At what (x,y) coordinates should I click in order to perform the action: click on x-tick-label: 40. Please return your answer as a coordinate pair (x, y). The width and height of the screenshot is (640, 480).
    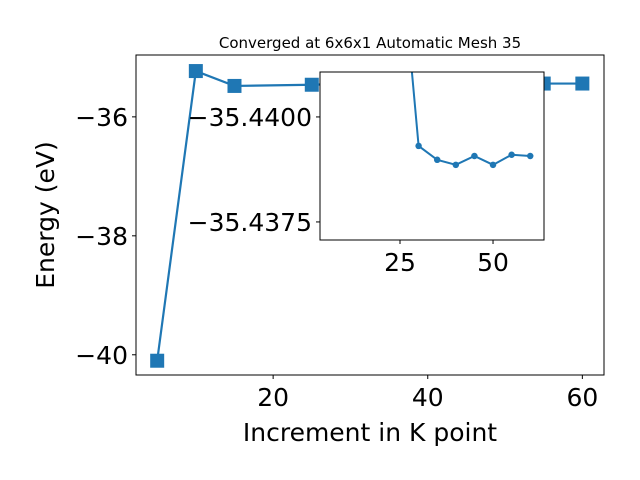
    Looking at the image, I should click on (428, 397).